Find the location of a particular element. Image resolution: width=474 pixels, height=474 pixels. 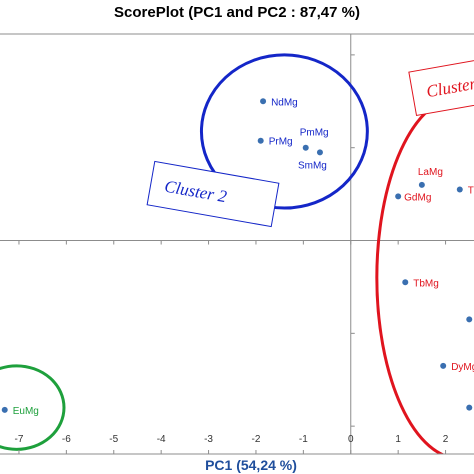

data-point-label: PmMg is located at coordinates (314, 133).